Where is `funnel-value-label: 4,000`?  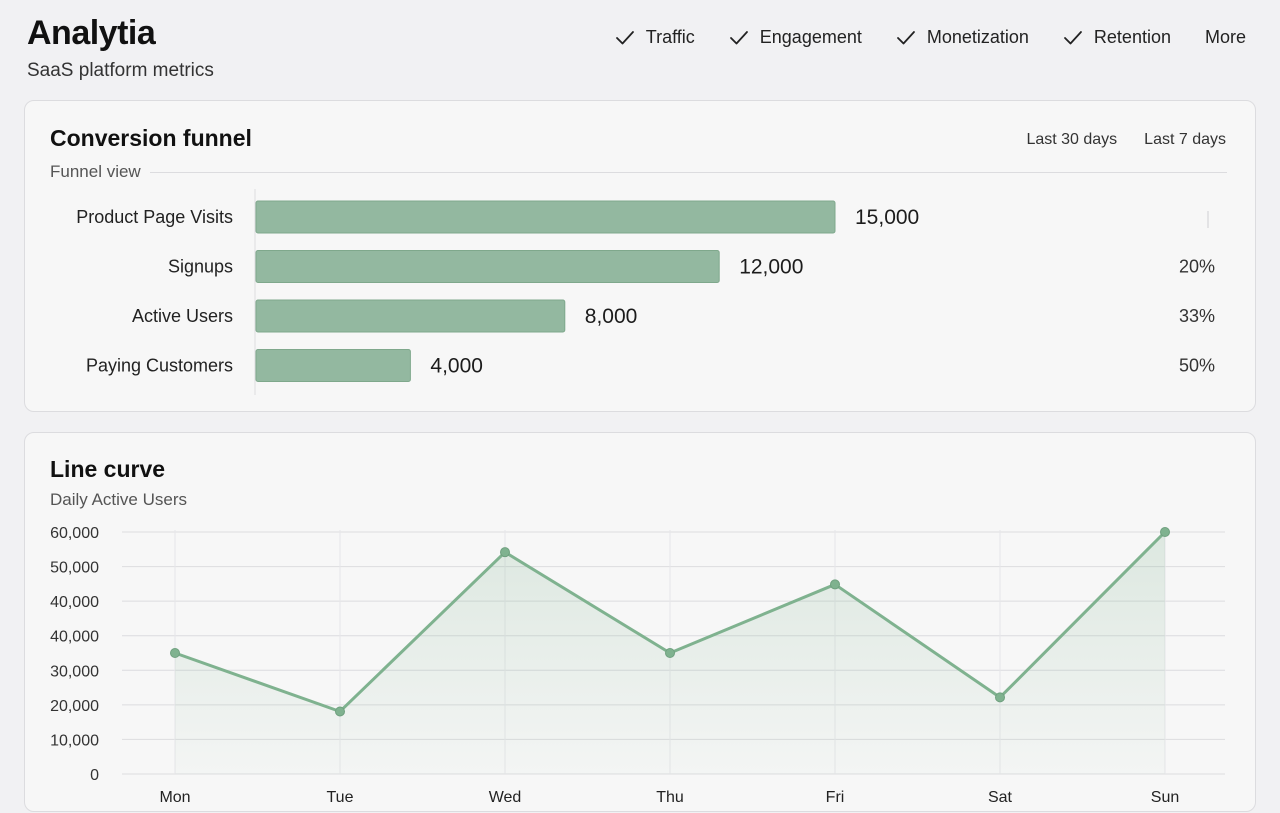
funnel-value-label: 4,000 is located at coordinates (456, 366).